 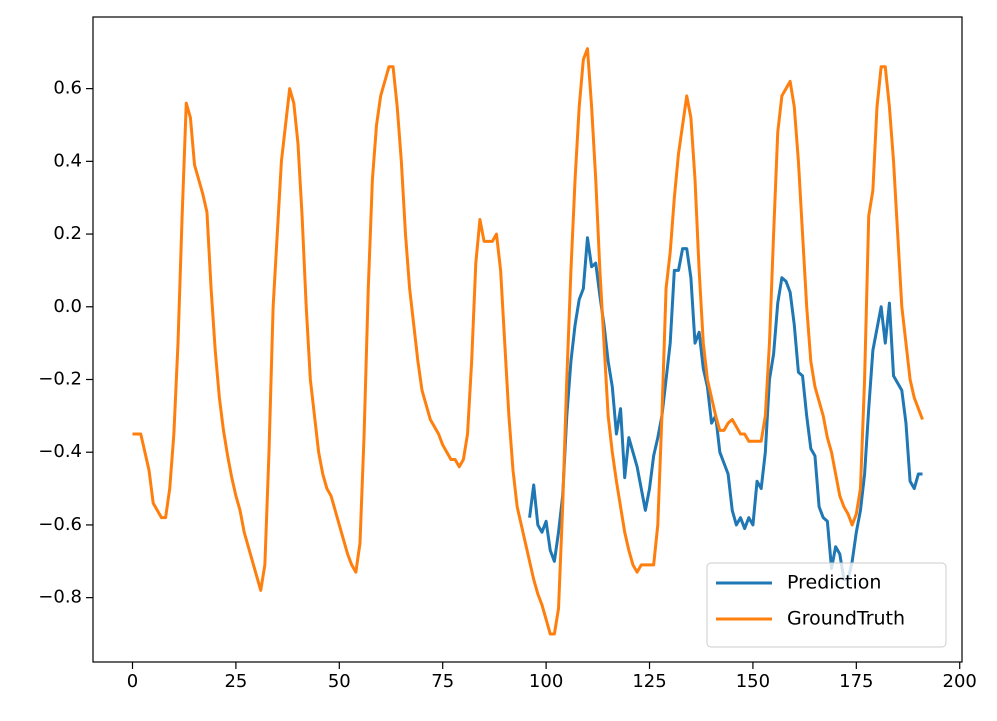 I want to click on legend-label: Prediction, so click(x=834, y=583).